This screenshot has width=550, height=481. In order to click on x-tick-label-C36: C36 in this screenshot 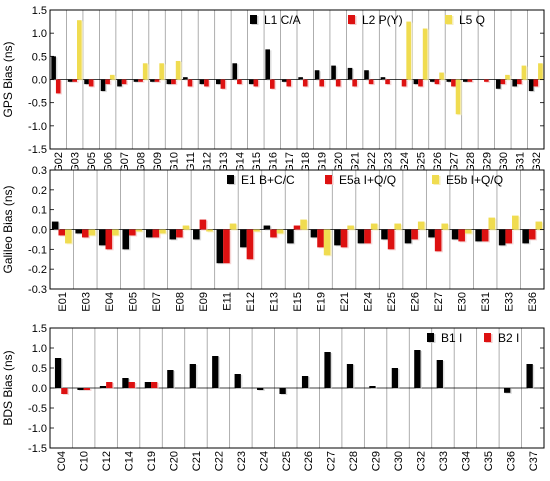, I will do `click(511, 461)`.